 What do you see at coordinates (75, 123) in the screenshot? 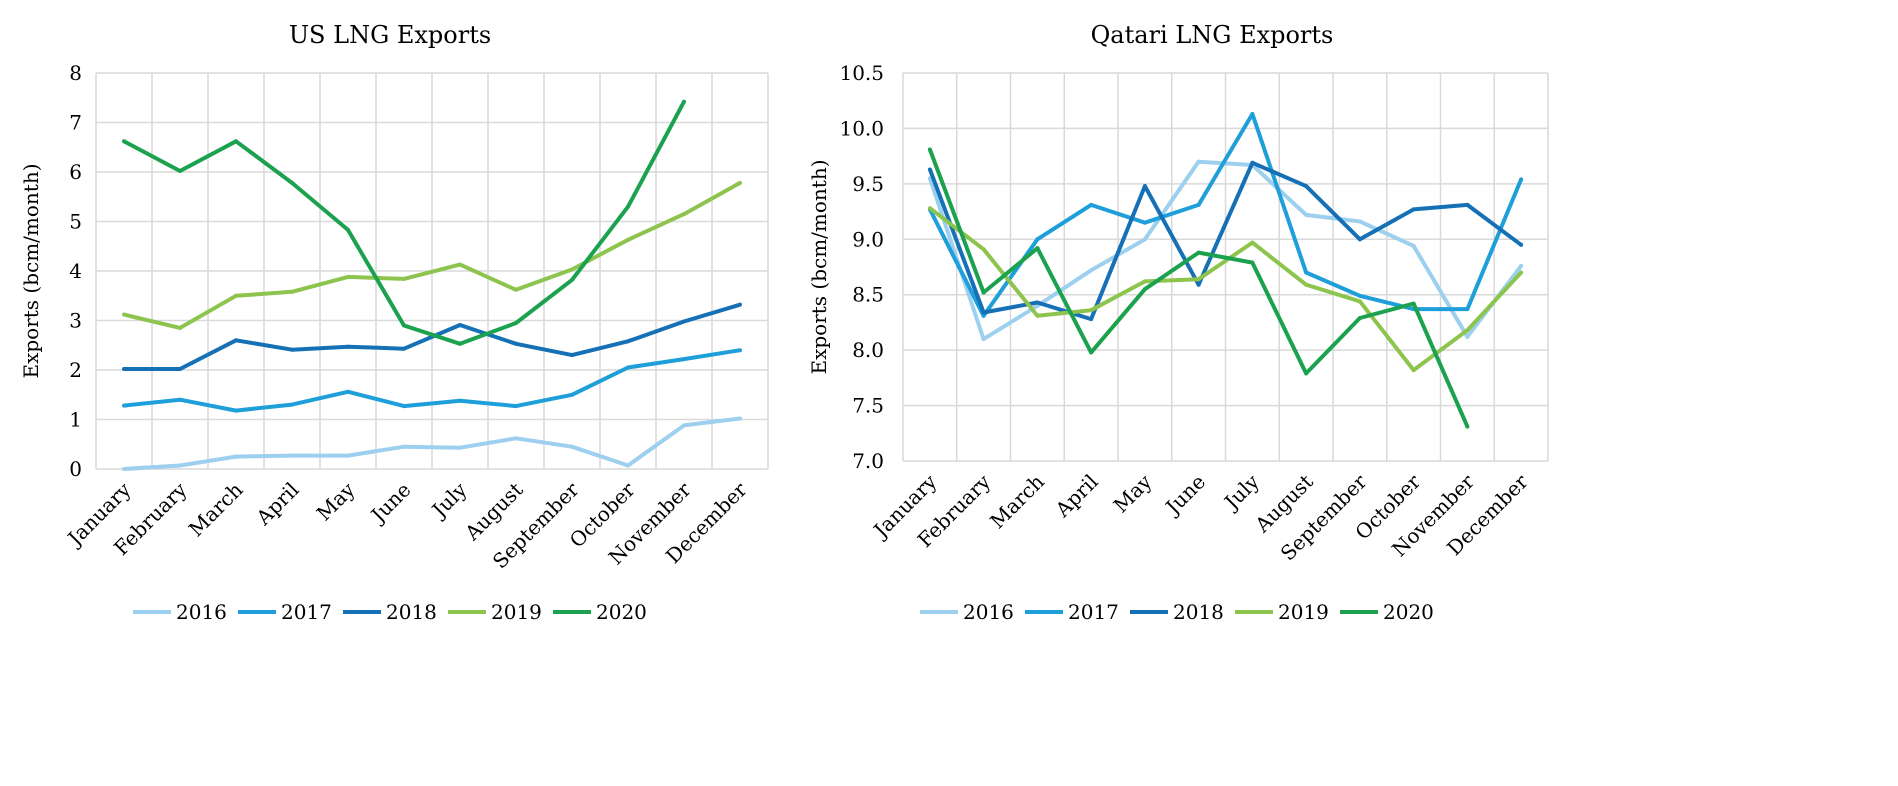
I see `y-tick-label: 7` at bounding box center [75, 123].